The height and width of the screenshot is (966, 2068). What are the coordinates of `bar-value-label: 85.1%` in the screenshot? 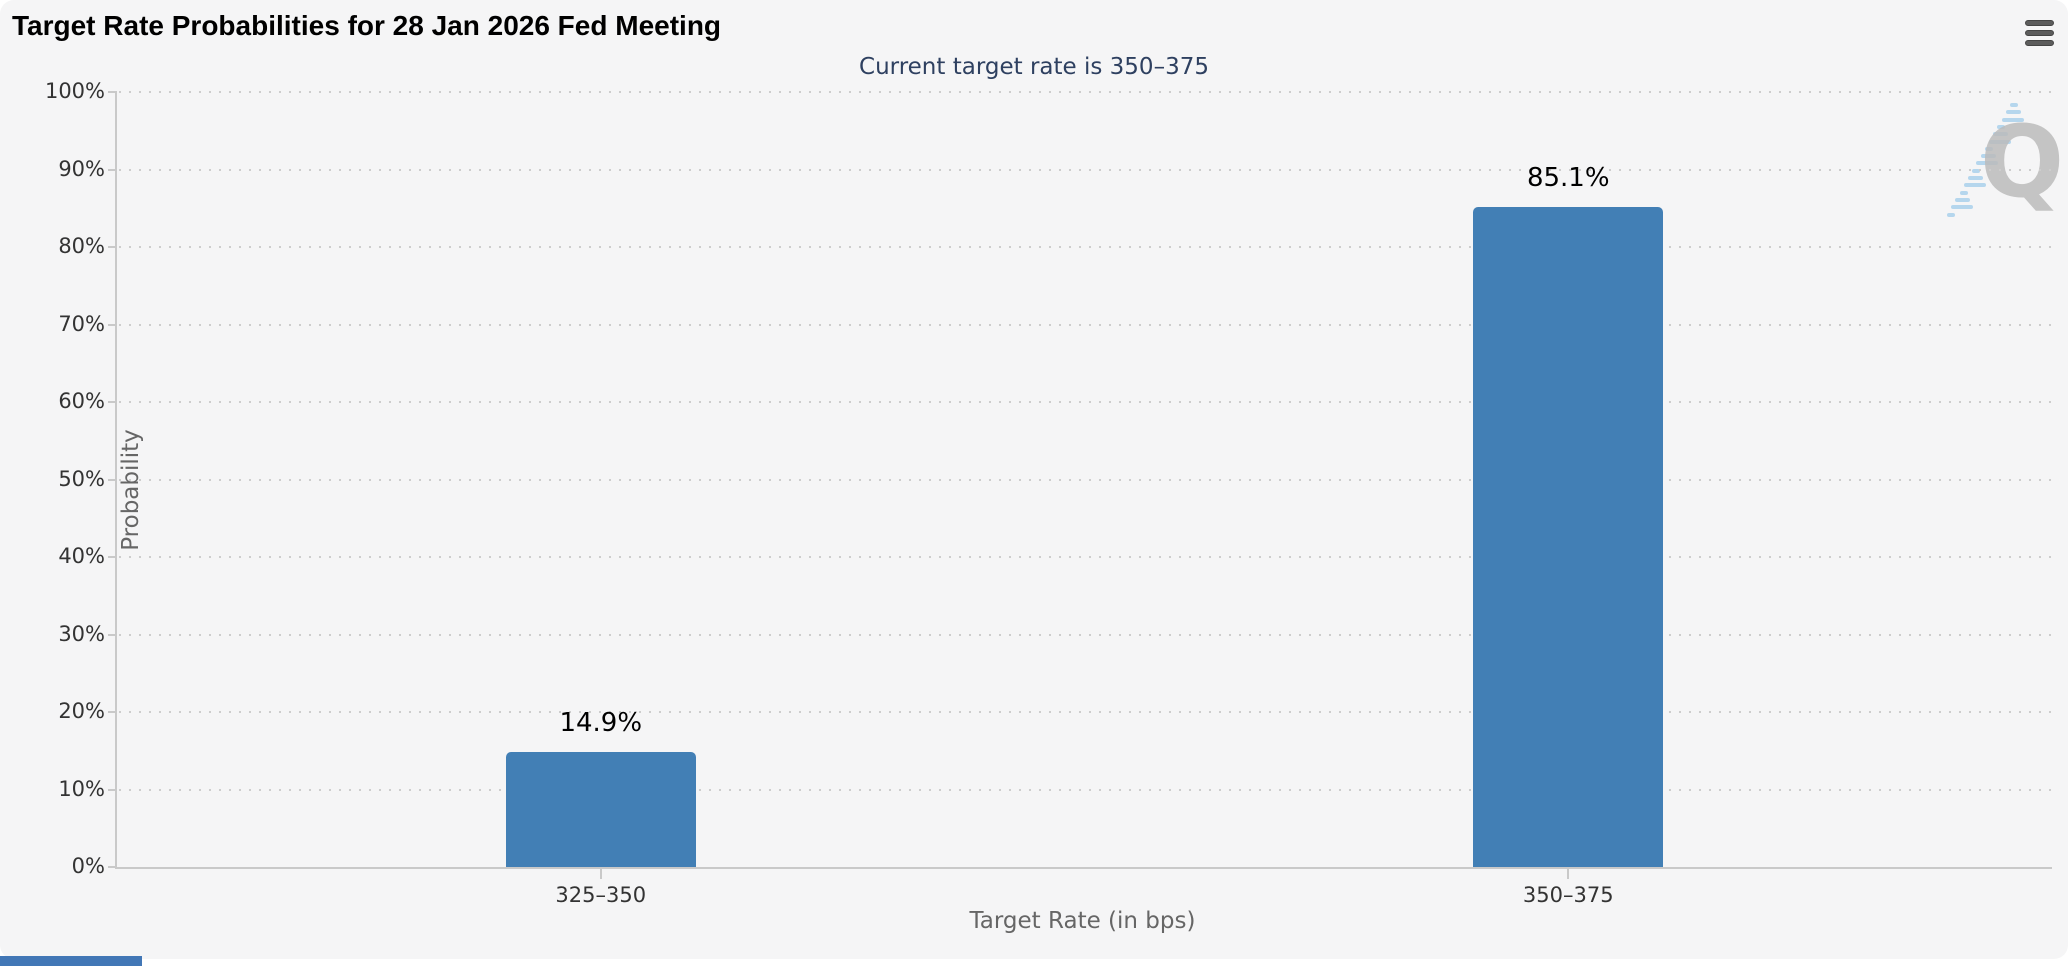 It's located at (1568, 178).